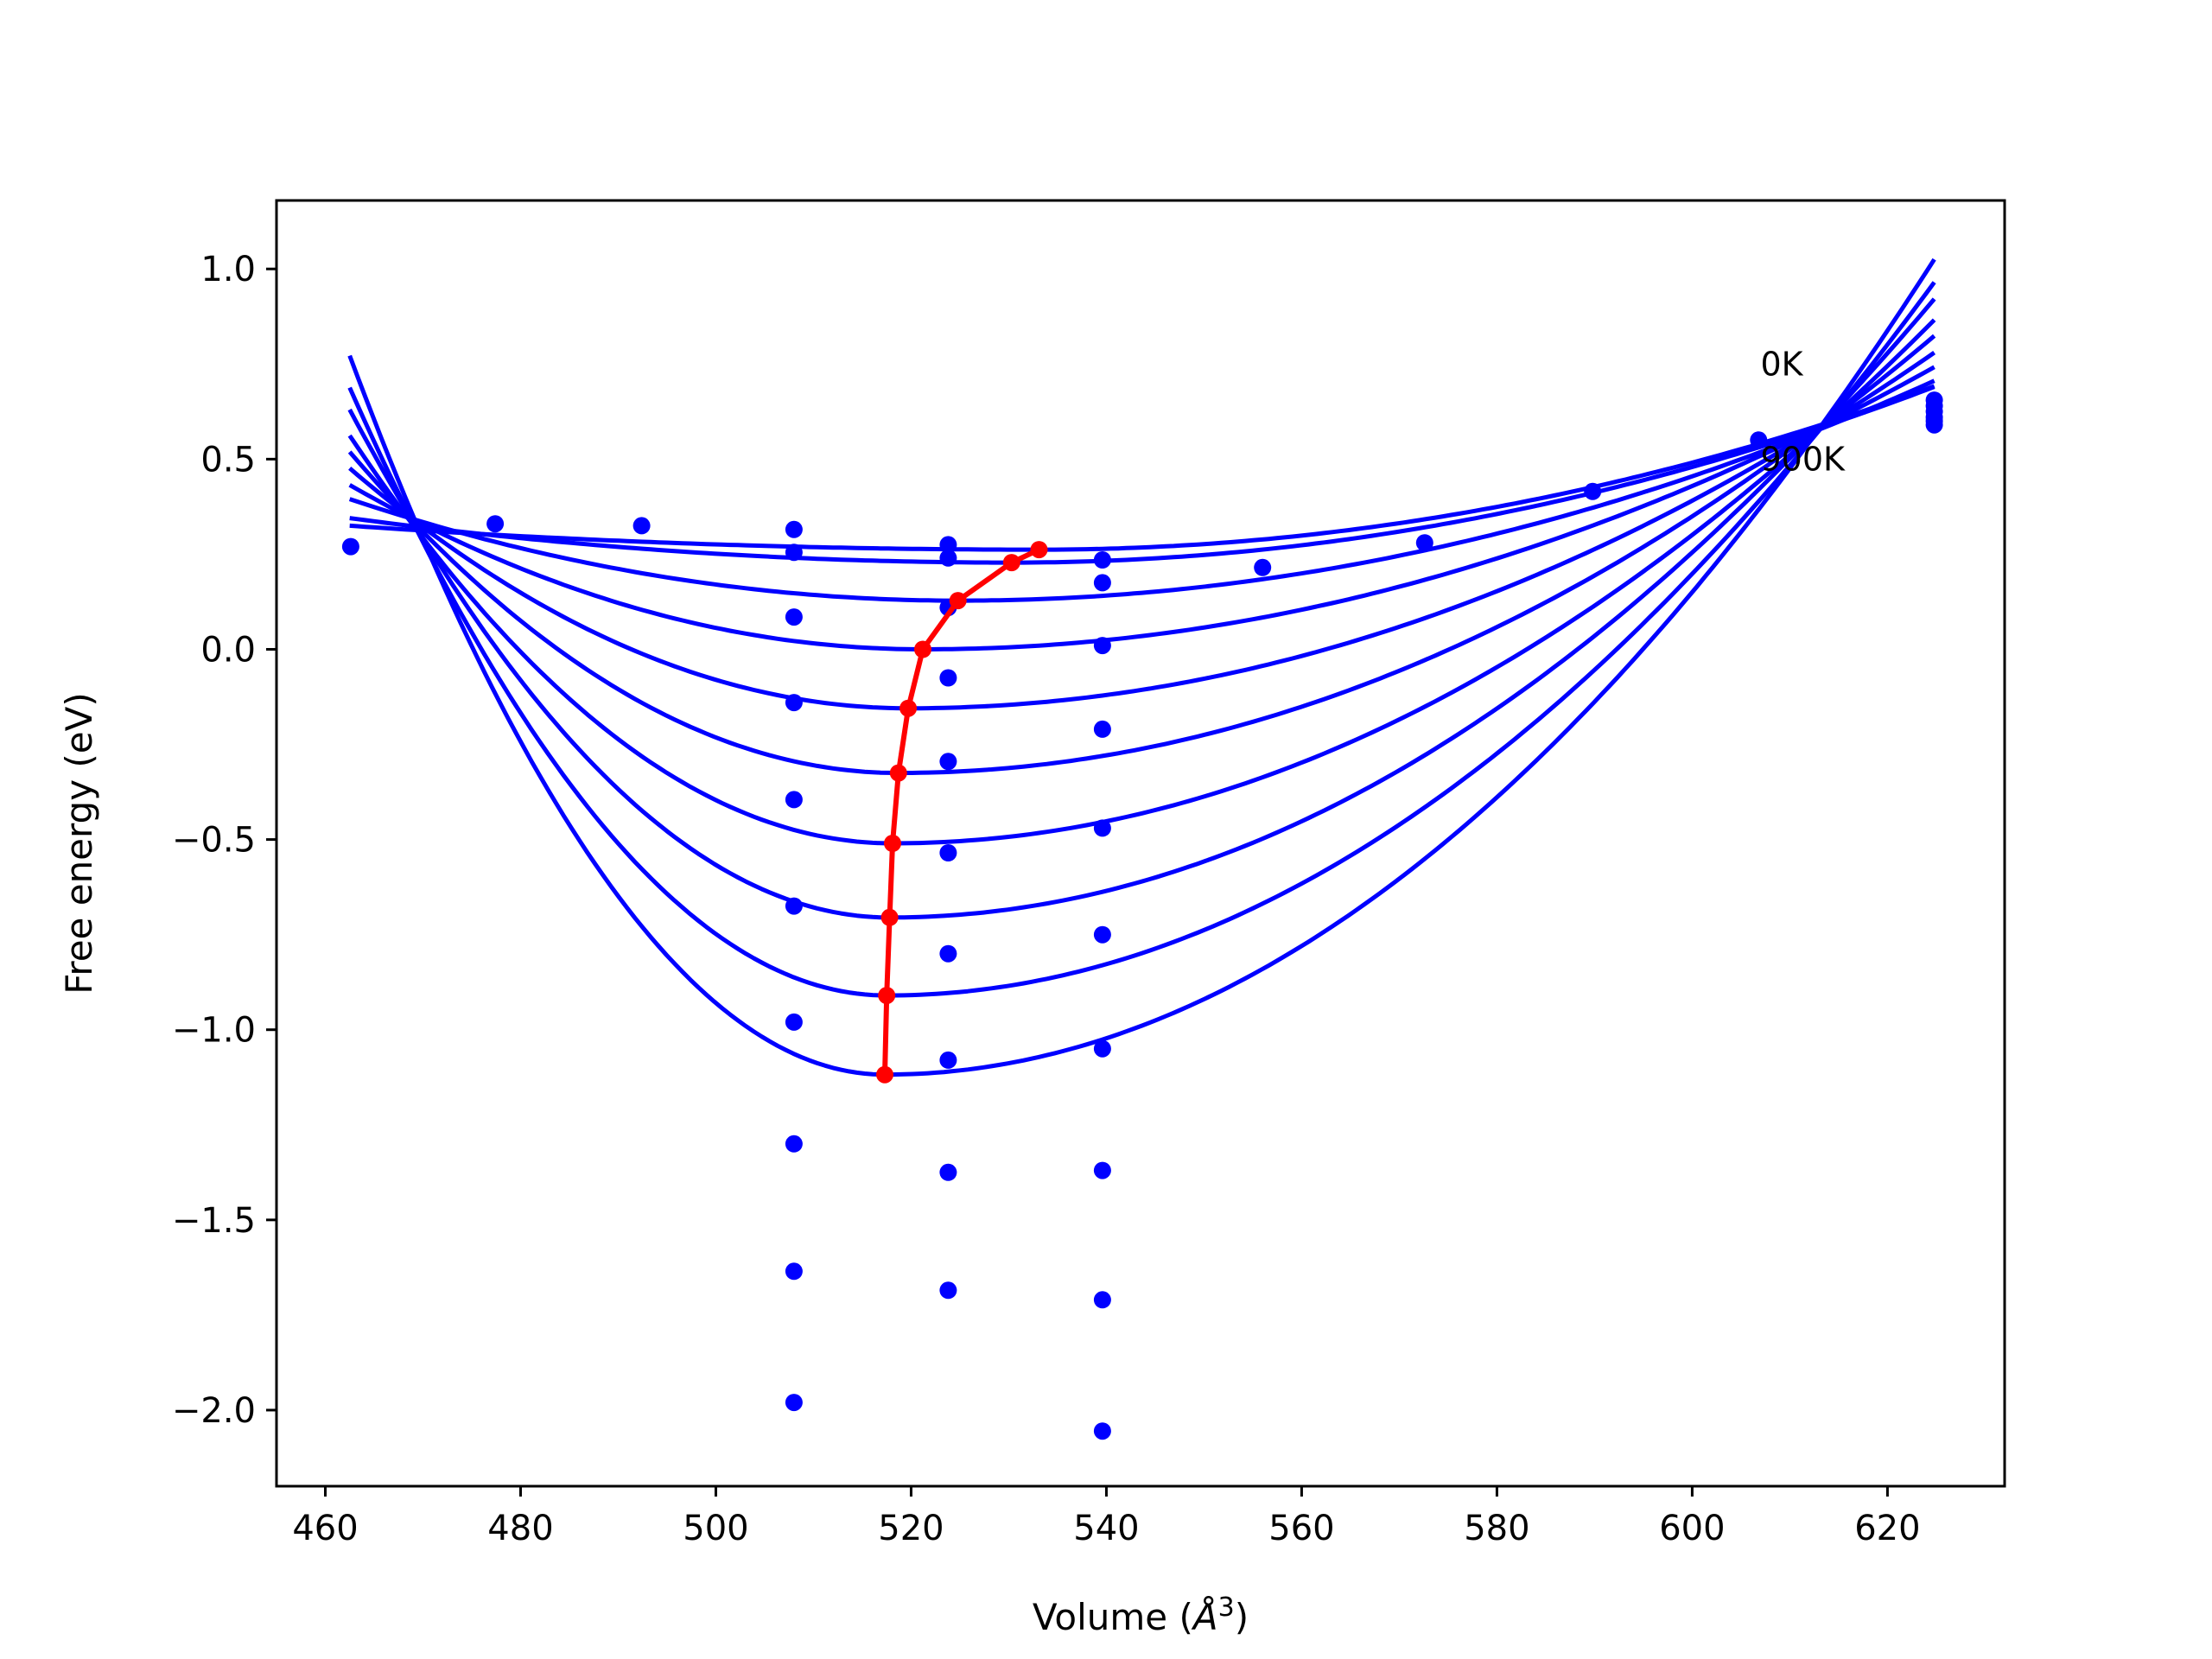  What do you see at coordinates (1887, 1528) in the screenshot?
I see `x-tick-label: 620` at bounding box center [1887, 1528].